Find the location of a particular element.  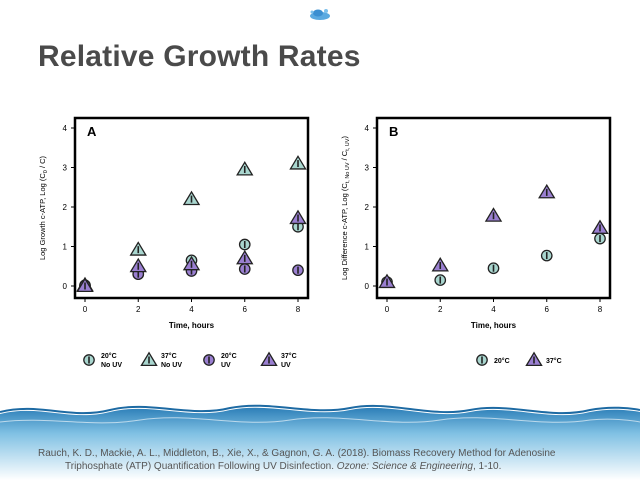

legend-item: 20°C is located at coordinates (493, 360).